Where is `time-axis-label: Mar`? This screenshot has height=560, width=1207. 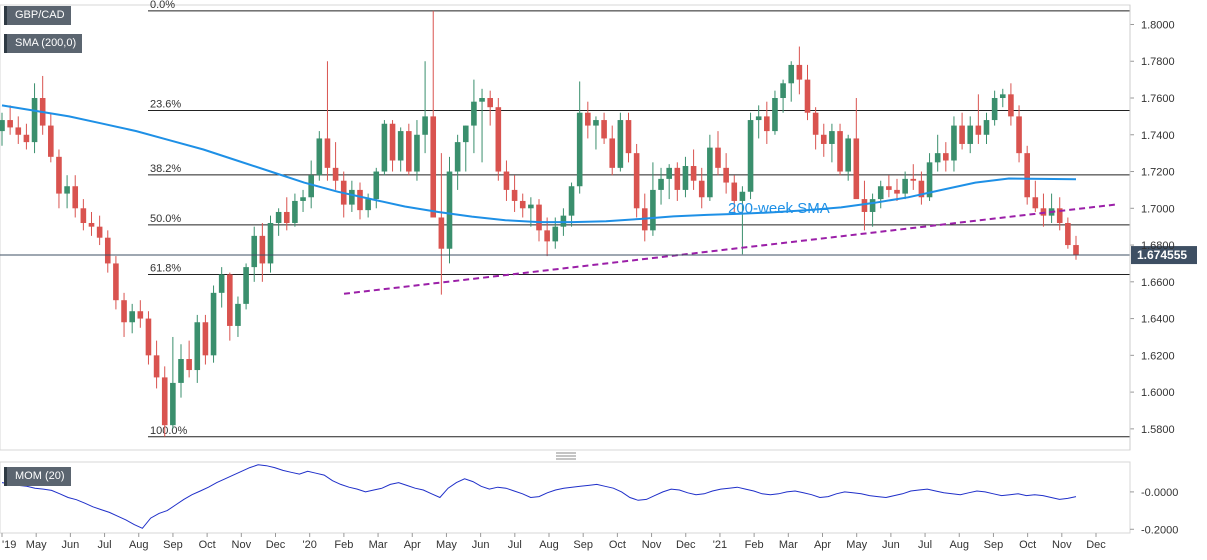 time-axis-label: Mar is located at coordinates (378, 545).